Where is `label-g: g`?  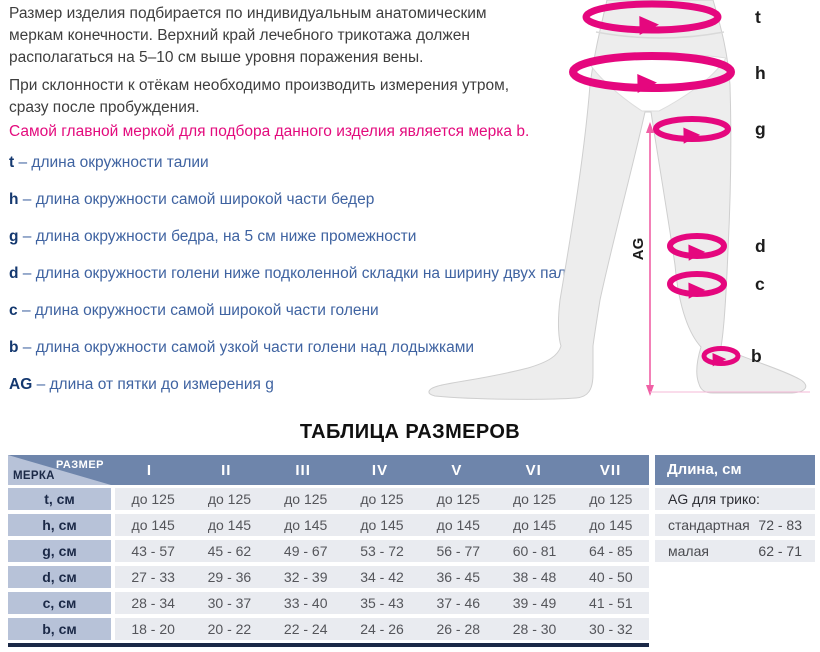 label-g: g is located at coordinates (760, 129).